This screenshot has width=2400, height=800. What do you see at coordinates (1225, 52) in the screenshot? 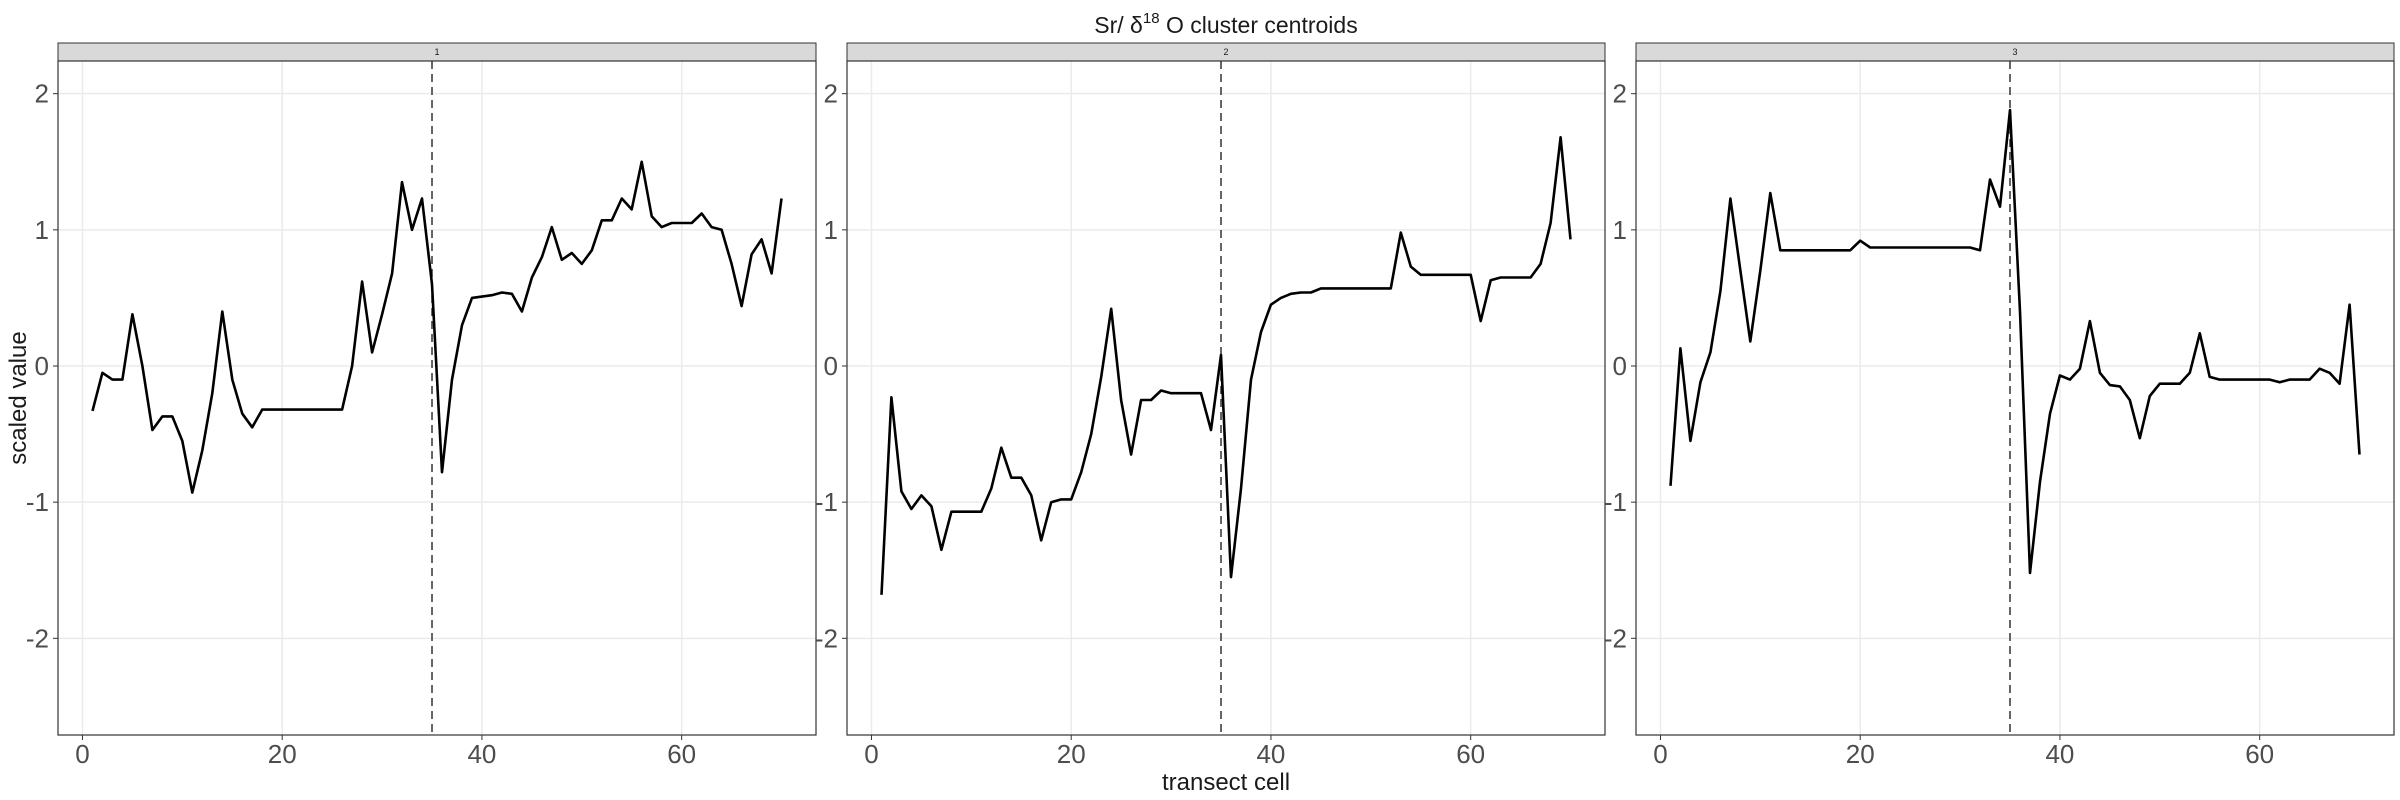
I see `strip-label: 2` at bounding box center [1225, 52].